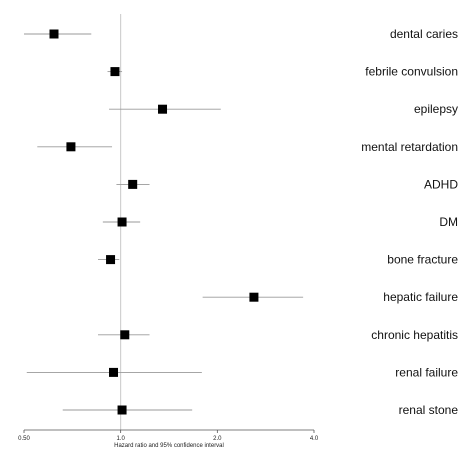 Image resolution: width=474 pixels, height=475 pixels. I want to click on hr-point-dental-caries, so click(54, 34).